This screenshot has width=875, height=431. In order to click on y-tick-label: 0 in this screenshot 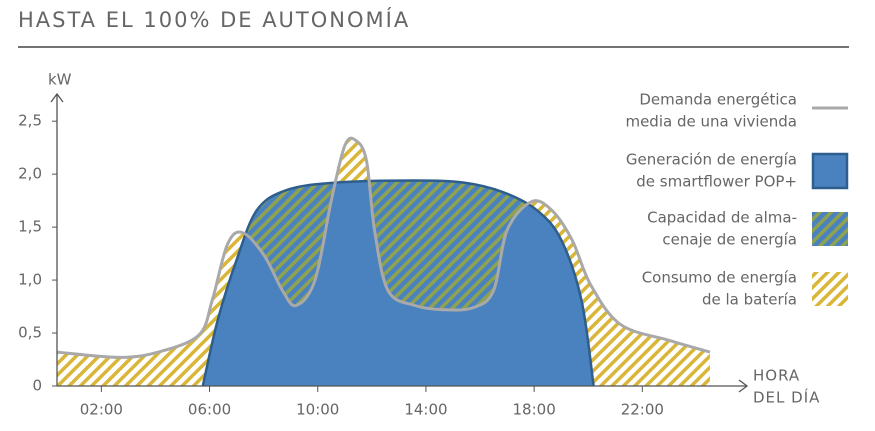, I will do `click(37, 386)`.